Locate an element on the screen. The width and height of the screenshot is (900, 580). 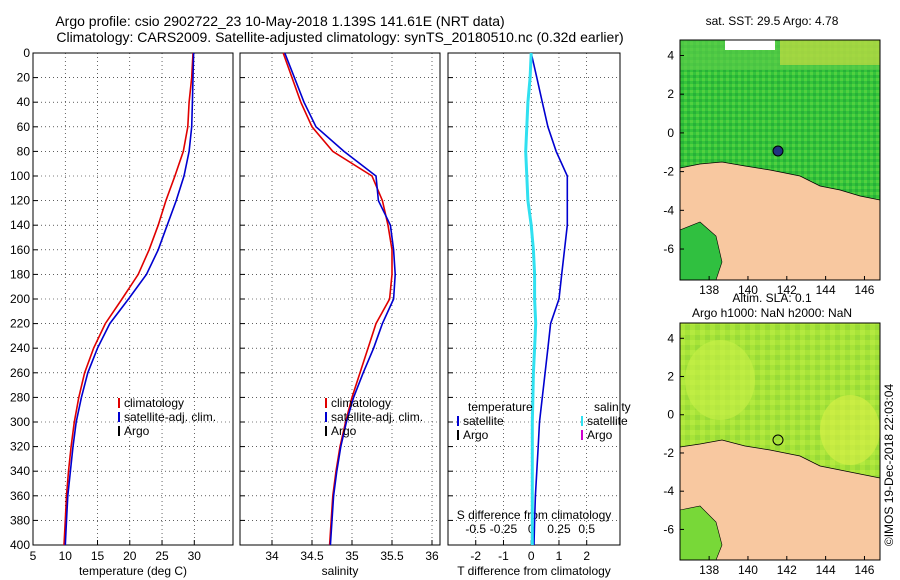
difference-series-salinity-satellite is located at coordinates (531, 298).